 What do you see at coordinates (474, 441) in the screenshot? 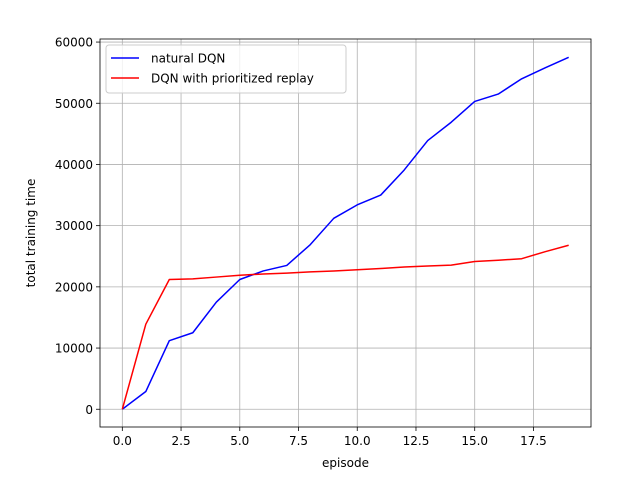
I see `x-tick-label: 15.0` at bounding box center [474, 441].